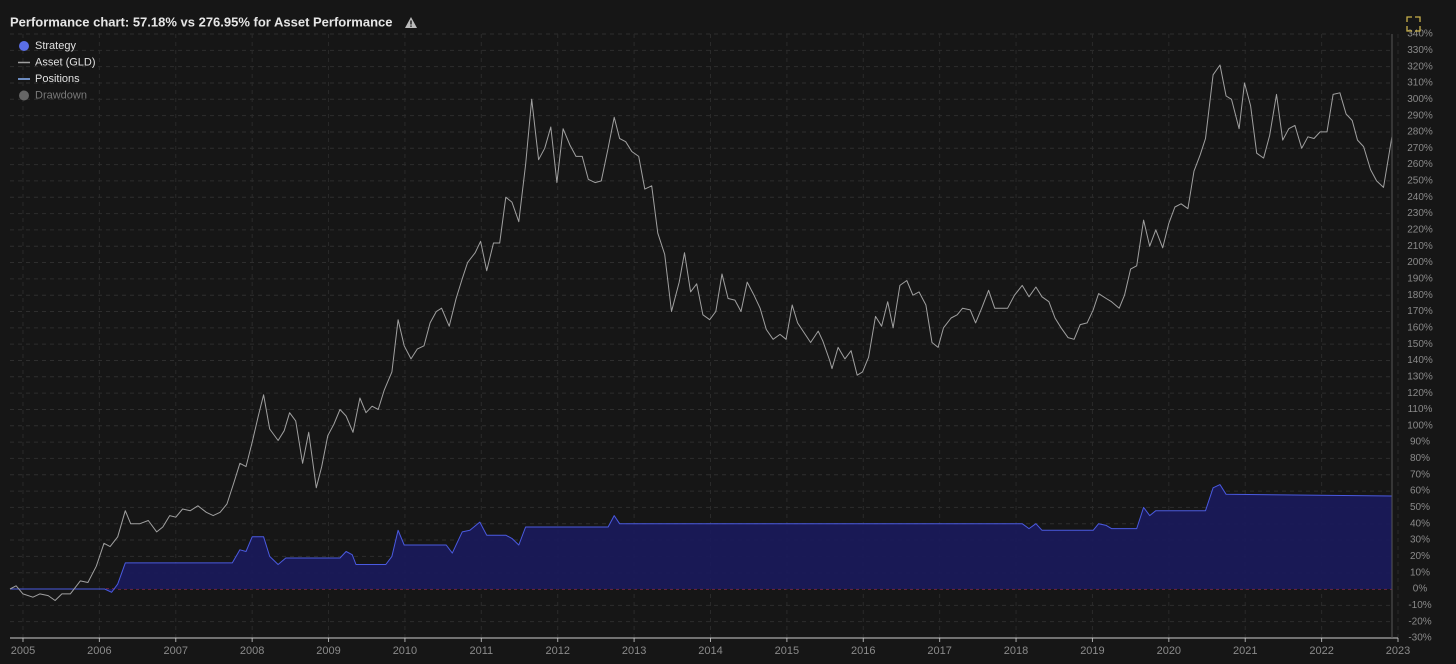 This screenshot has width=1456, height=664. What do you see at coordinates (1420, 572) in the screenshot?
I see `y-tick-label: 10%` at bounding box center [1420, 572].